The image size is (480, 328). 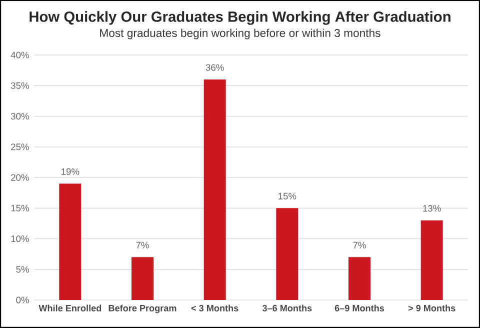 I want to click on x-tick-label: > 9 Months, so click(x=432, y=308).